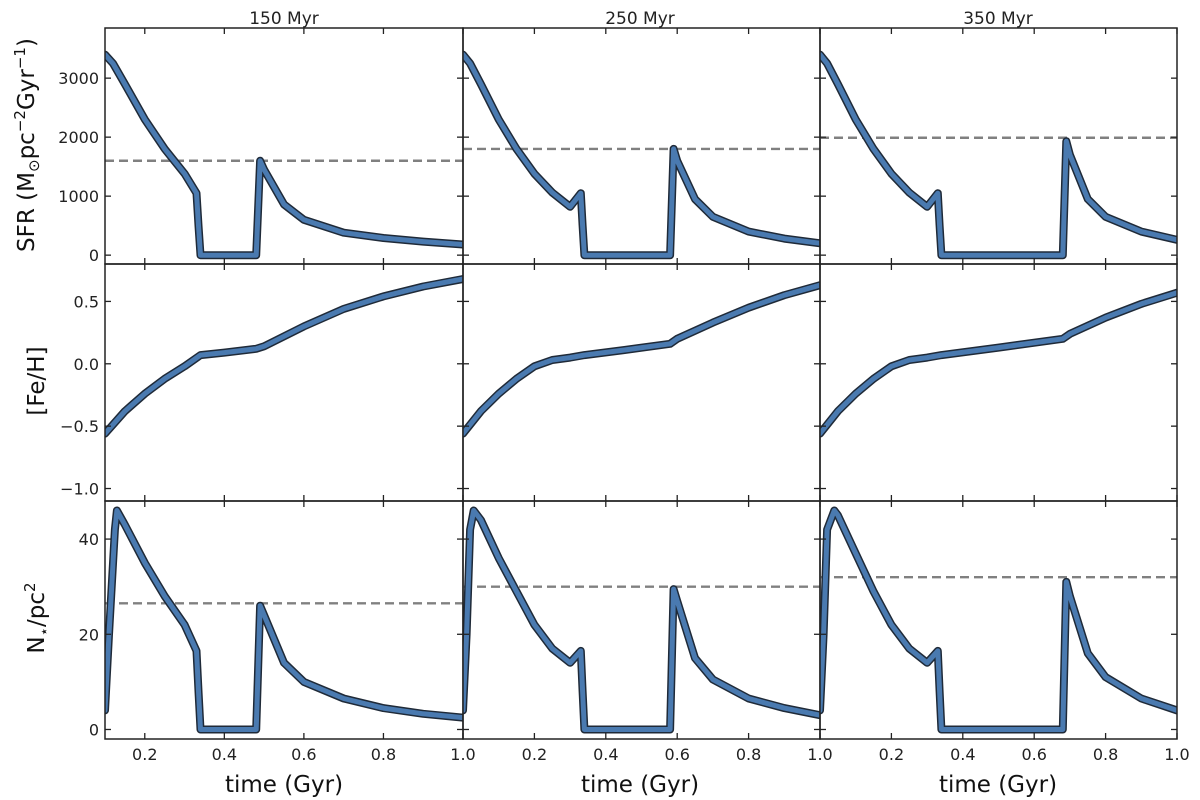  I want to click on xtick-label-nstar-0: 0.6, so click(303, 754).